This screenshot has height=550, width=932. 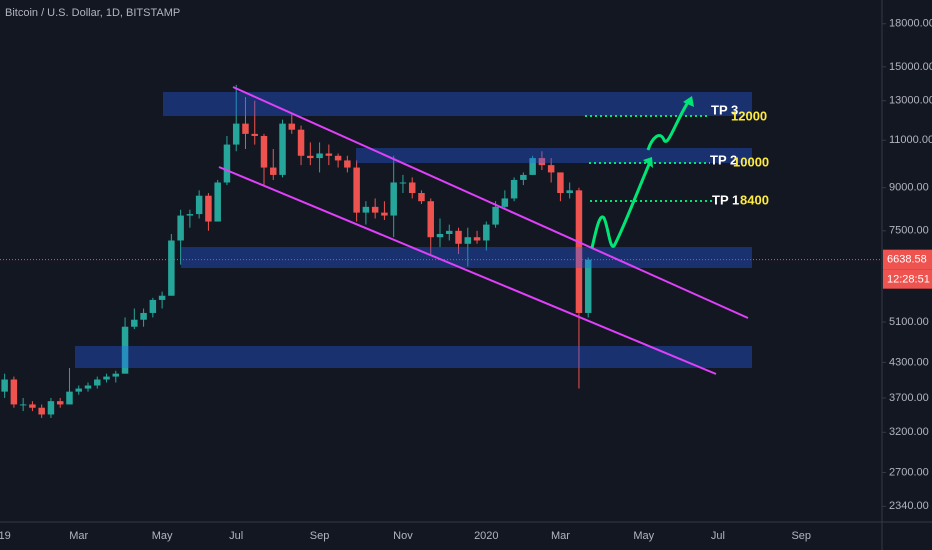 I want to click on price-label-box, so click(x=907, y=259).